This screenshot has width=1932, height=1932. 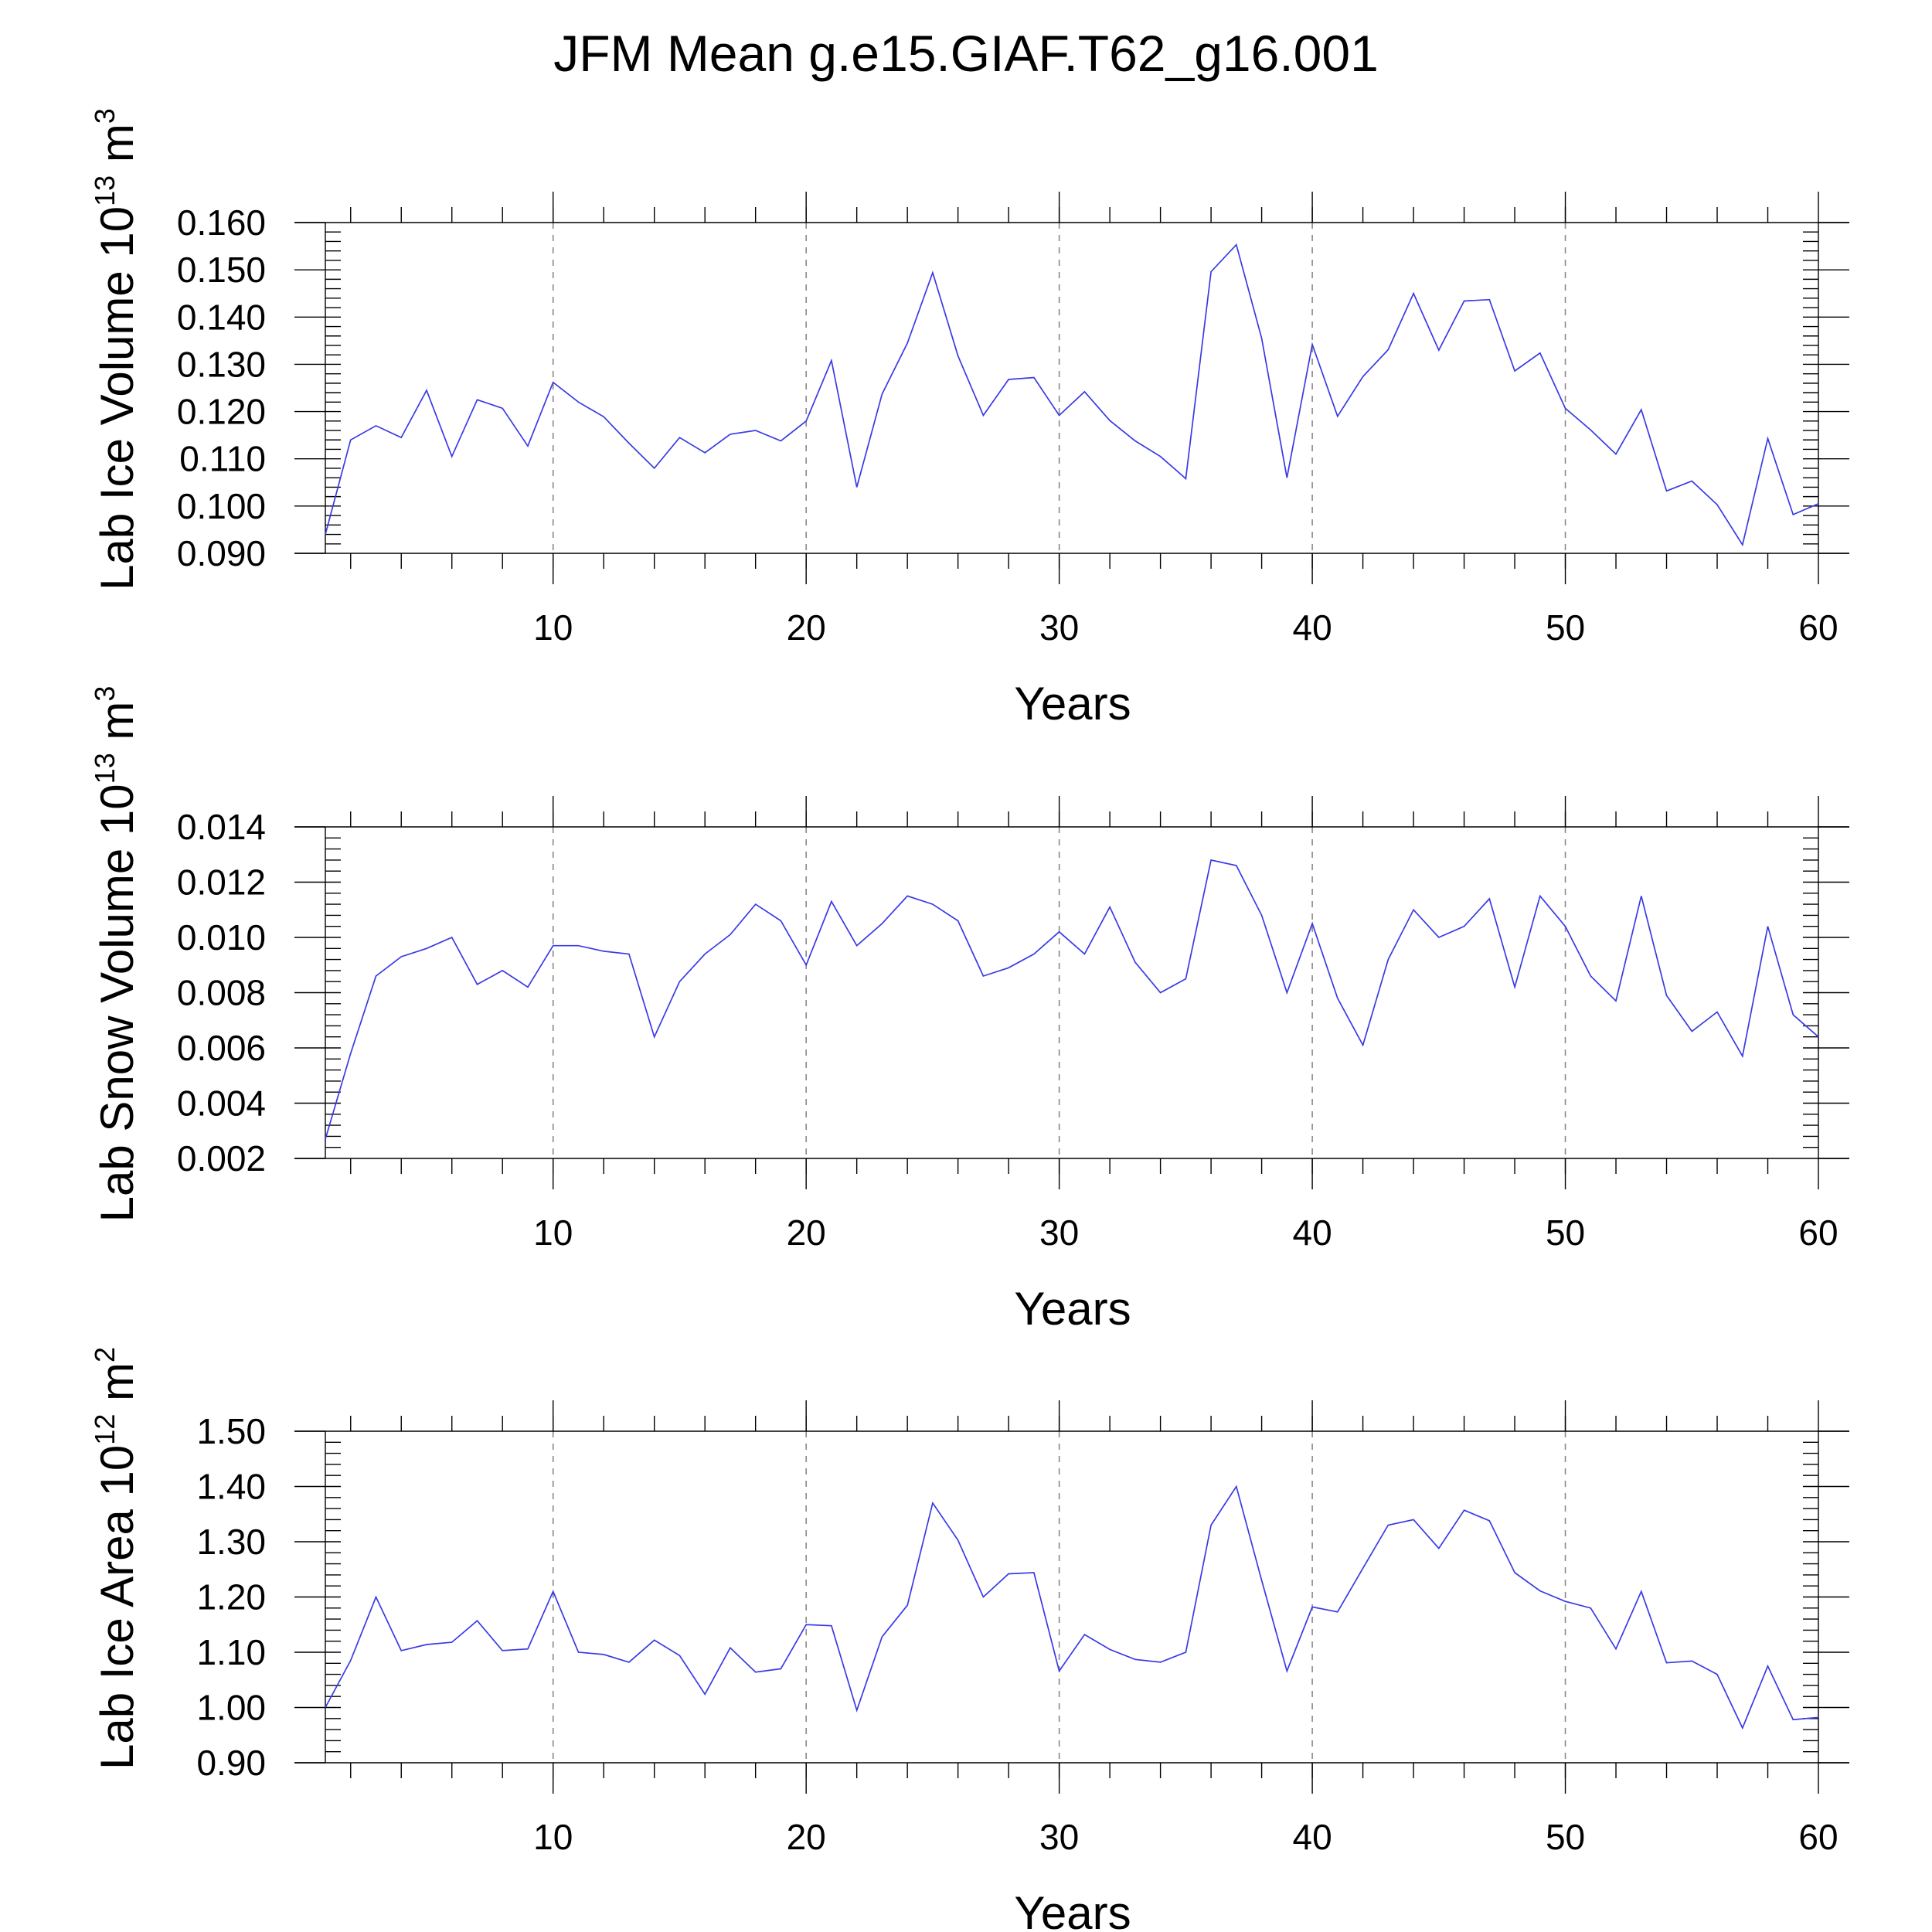 I want to click on y-axis-label: Lab Ice Area 1012 m2, so click(x=116, y=1559).